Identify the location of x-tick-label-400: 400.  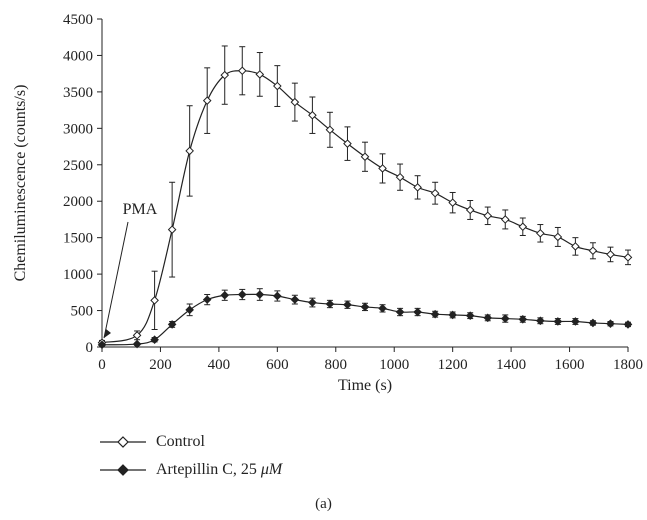
(219, 365).